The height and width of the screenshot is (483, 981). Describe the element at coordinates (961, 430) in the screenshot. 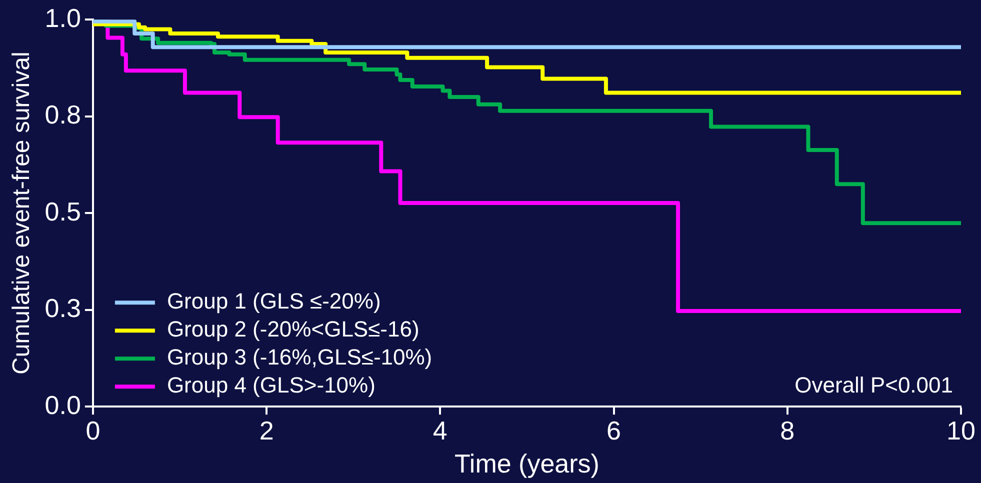

I see `x-tick-label: 10` at that location.